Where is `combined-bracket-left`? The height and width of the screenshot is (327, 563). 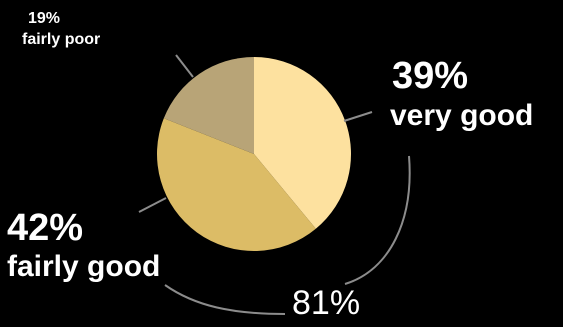
combined-bracket-left is located at coordinates (225, 299).